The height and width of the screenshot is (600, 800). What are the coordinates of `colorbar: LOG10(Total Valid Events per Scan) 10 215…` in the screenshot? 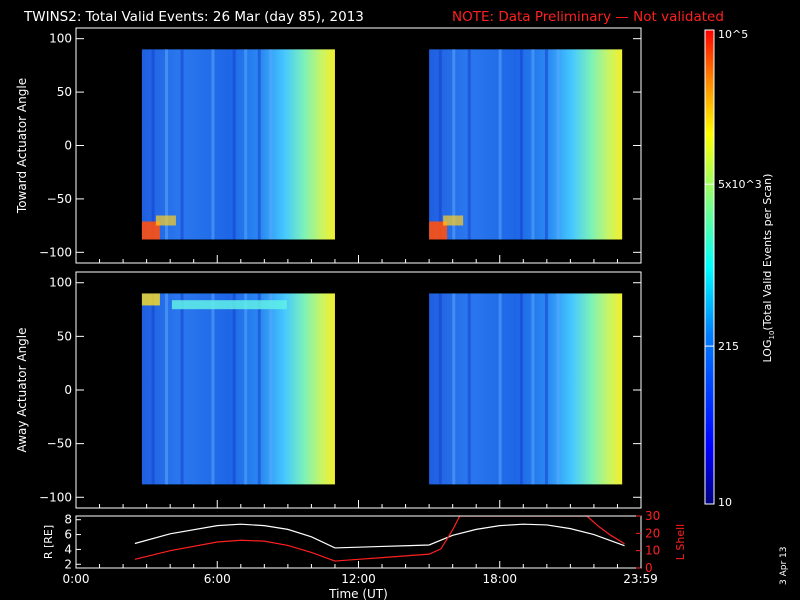 It's located at (740, 268).